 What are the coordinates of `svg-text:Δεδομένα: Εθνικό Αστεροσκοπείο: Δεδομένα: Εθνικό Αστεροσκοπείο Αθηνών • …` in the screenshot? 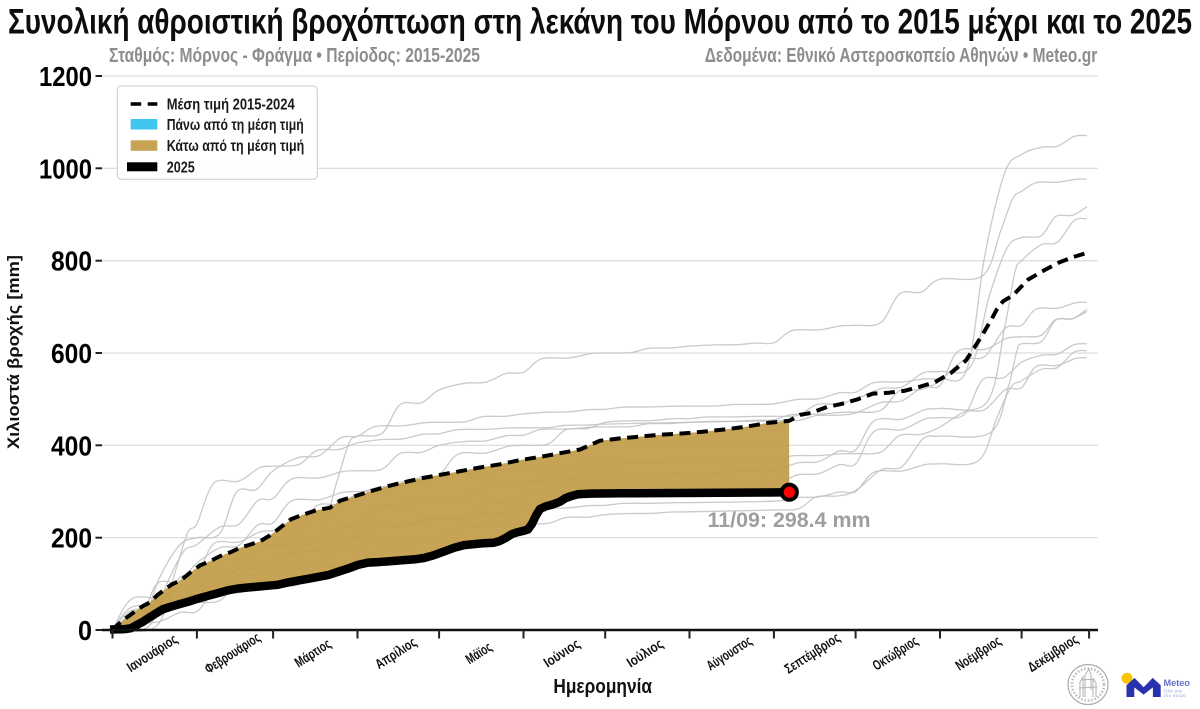 It's located at (901, 56).